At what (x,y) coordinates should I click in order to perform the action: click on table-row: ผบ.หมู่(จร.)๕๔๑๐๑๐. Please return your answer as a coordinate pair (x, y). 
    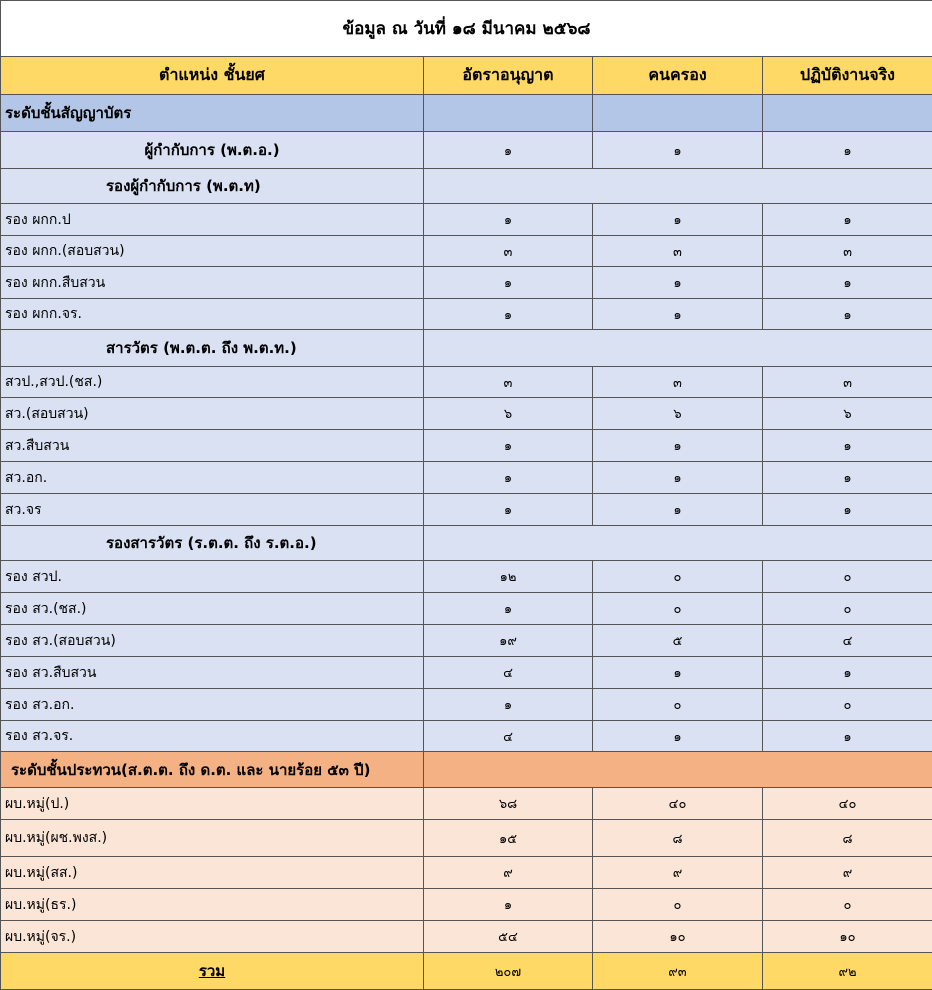
    Looking at the image, I should click on (466, 937).